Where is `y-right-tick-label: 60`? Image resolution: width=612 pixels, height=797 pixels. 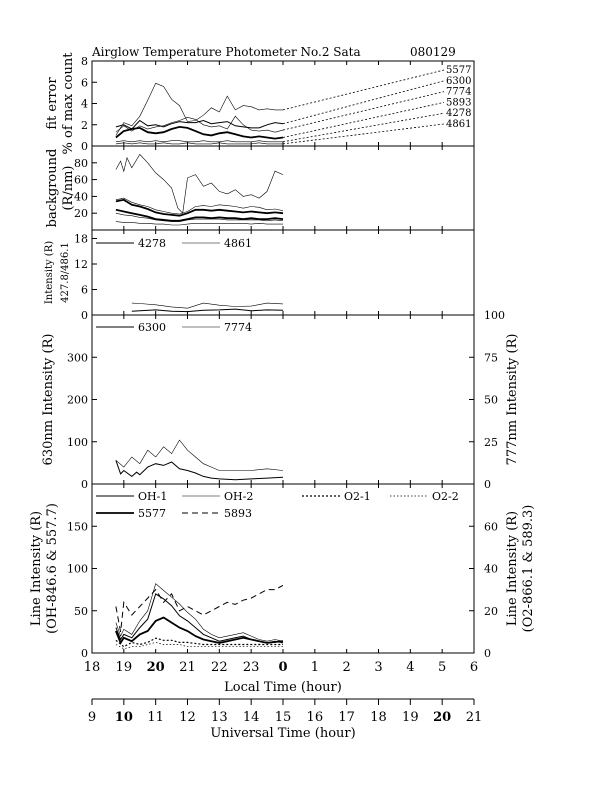 y-right-tick-label: 60 is located at coordinates (491, 526).